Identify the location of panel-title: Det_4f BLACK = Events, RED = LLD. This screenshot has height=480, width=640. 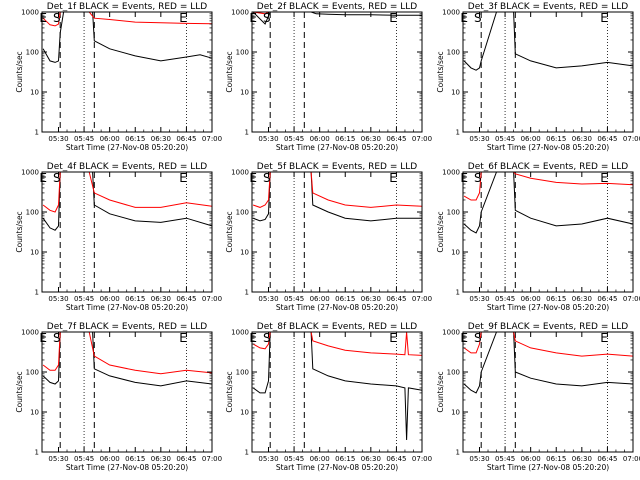
(127, 167).